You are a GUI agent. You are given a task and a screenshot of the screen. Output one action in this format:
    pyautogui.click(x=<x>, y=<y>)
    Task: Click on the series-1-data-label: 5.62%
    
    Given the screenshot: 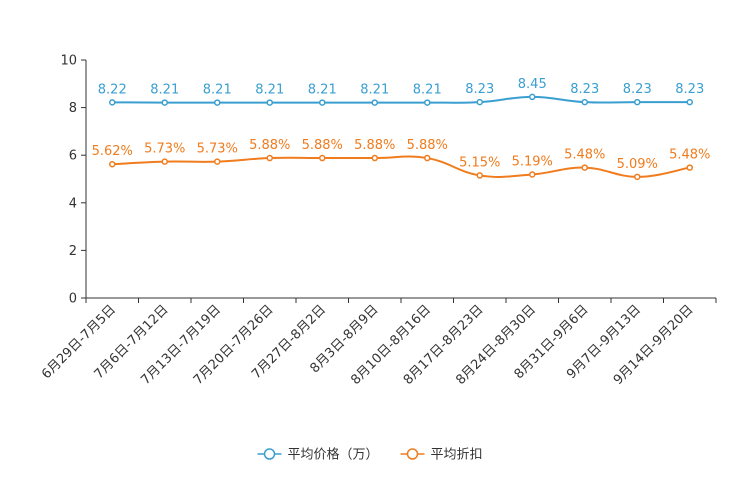 What is the action you would take?
    pyautogui.click(x=112, y=151)
    